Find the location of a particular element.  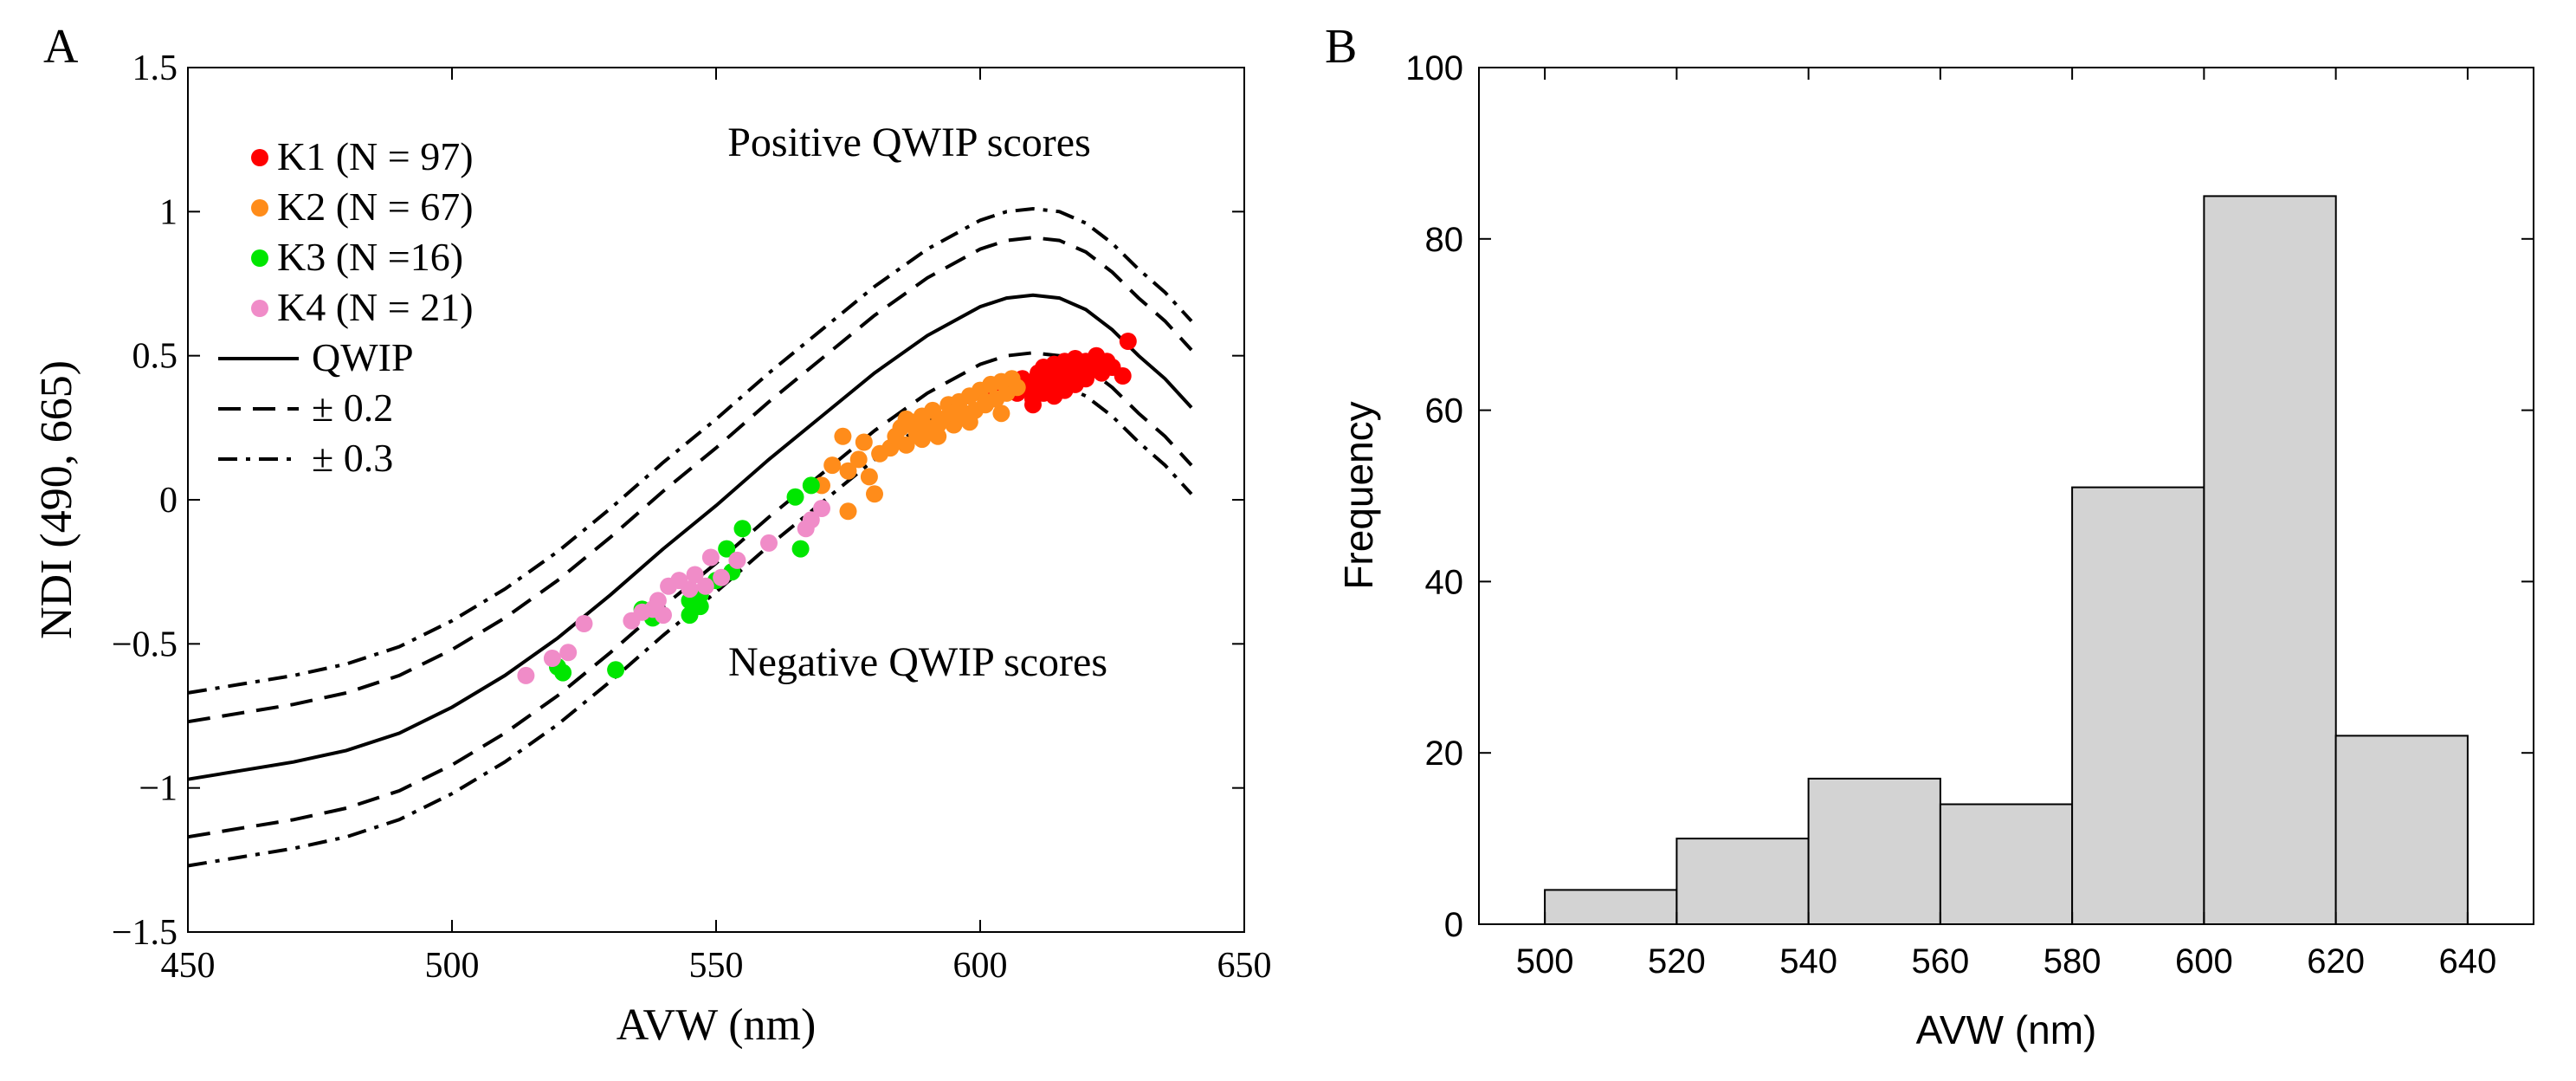

y-tick-label-b: 80 is located at coordinates (1445, 240).